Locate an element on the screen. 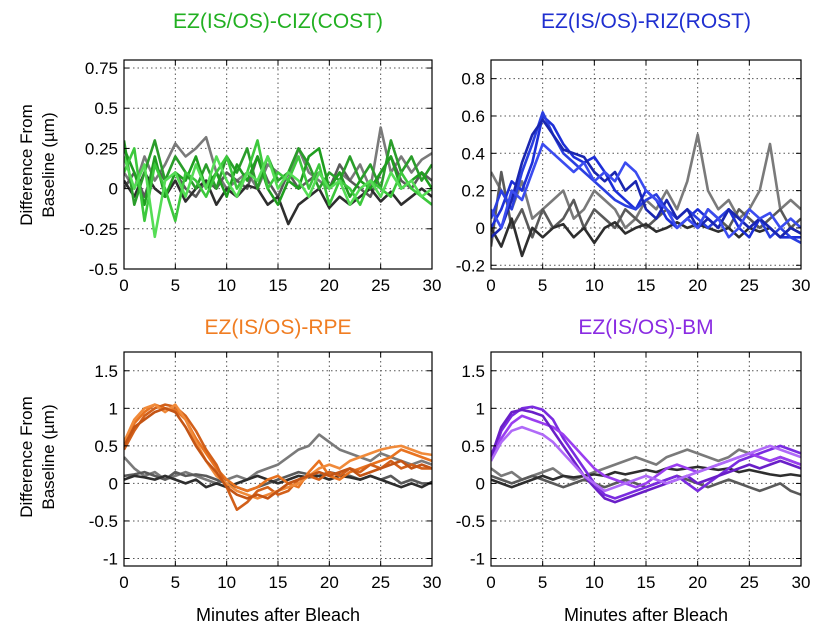  ylabel-top-line1: Difference From is located at coordinates (26, 165).